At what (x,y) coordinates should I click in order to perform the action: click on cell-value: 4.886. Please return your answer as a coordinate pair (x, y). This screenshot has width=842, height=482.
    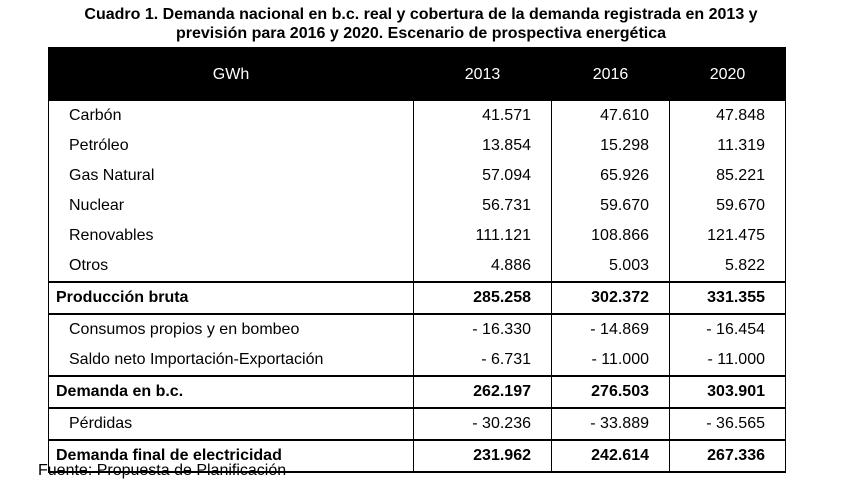
    Looking at the image, I should click on (482, 266).